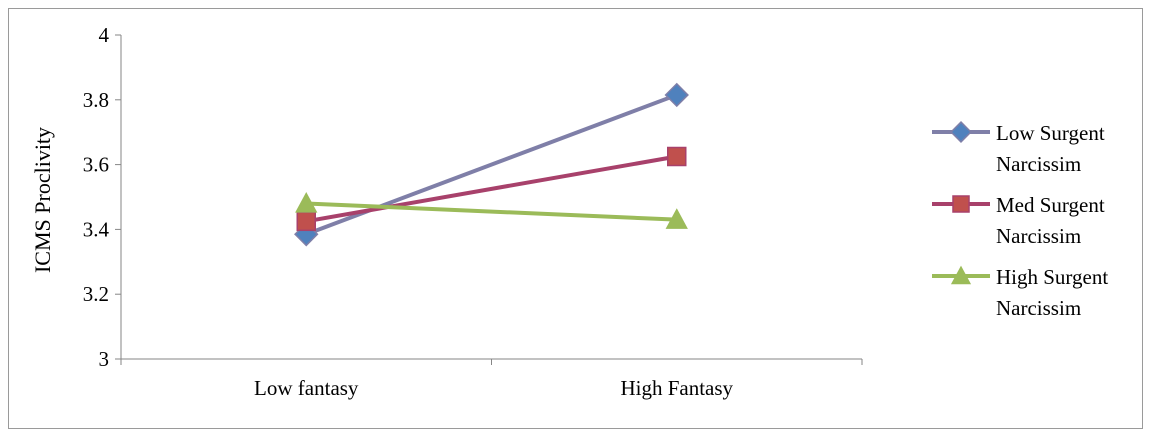 Image resolution: width=1151 pixels, height=437 pixels. Describe the element at coordinates (42, 200) in the screenshot. I see `y-axis-label: ICMS Proclivity` at that location.